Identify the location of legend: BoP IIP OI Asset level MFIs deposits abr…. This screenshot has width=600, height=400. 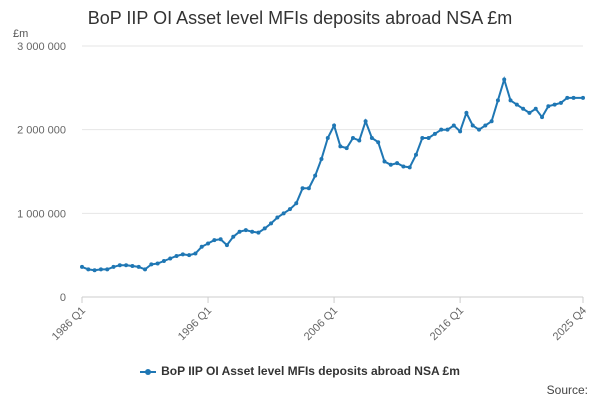
(300, 371).